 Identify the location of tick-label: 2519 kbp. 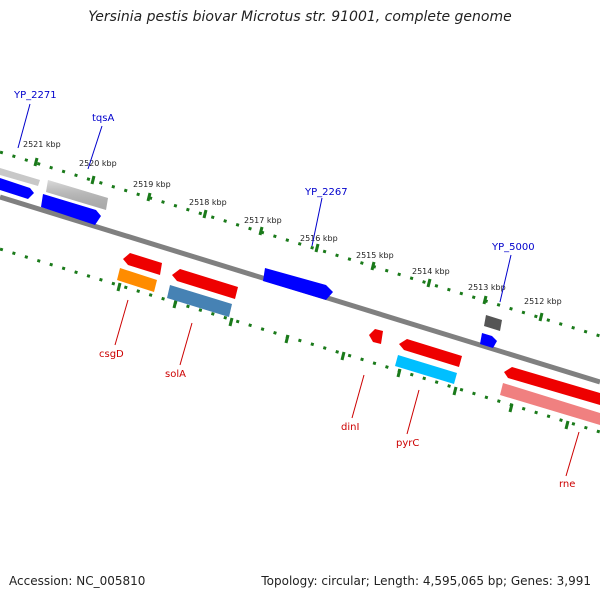
(152, 184).